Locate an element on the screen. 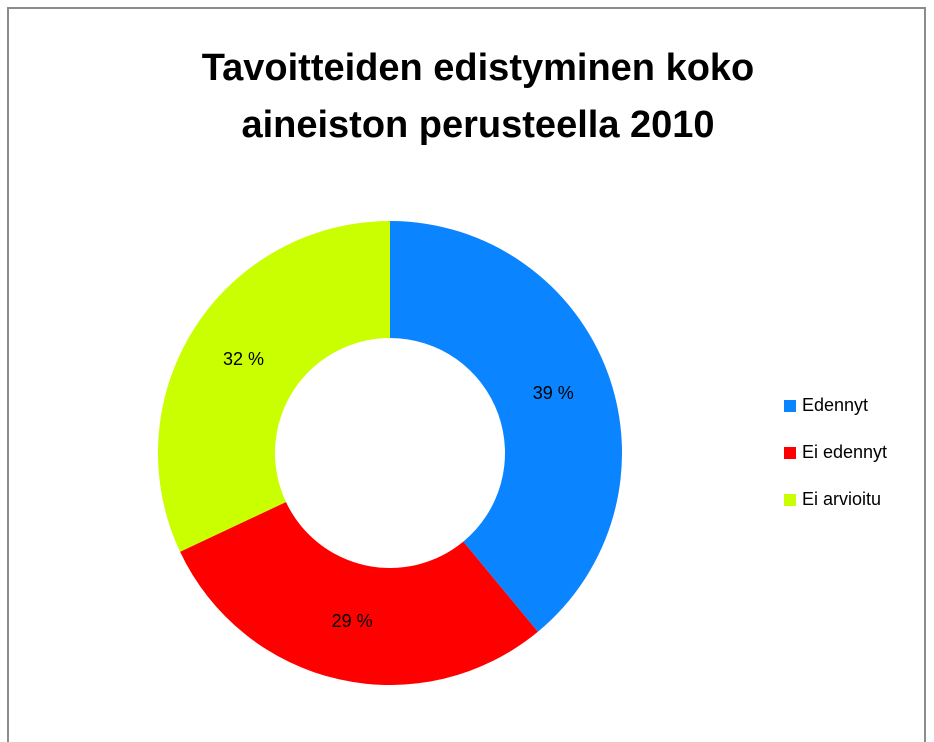  legend-label: Ei arvioitu is located at coordinates (841, 499).